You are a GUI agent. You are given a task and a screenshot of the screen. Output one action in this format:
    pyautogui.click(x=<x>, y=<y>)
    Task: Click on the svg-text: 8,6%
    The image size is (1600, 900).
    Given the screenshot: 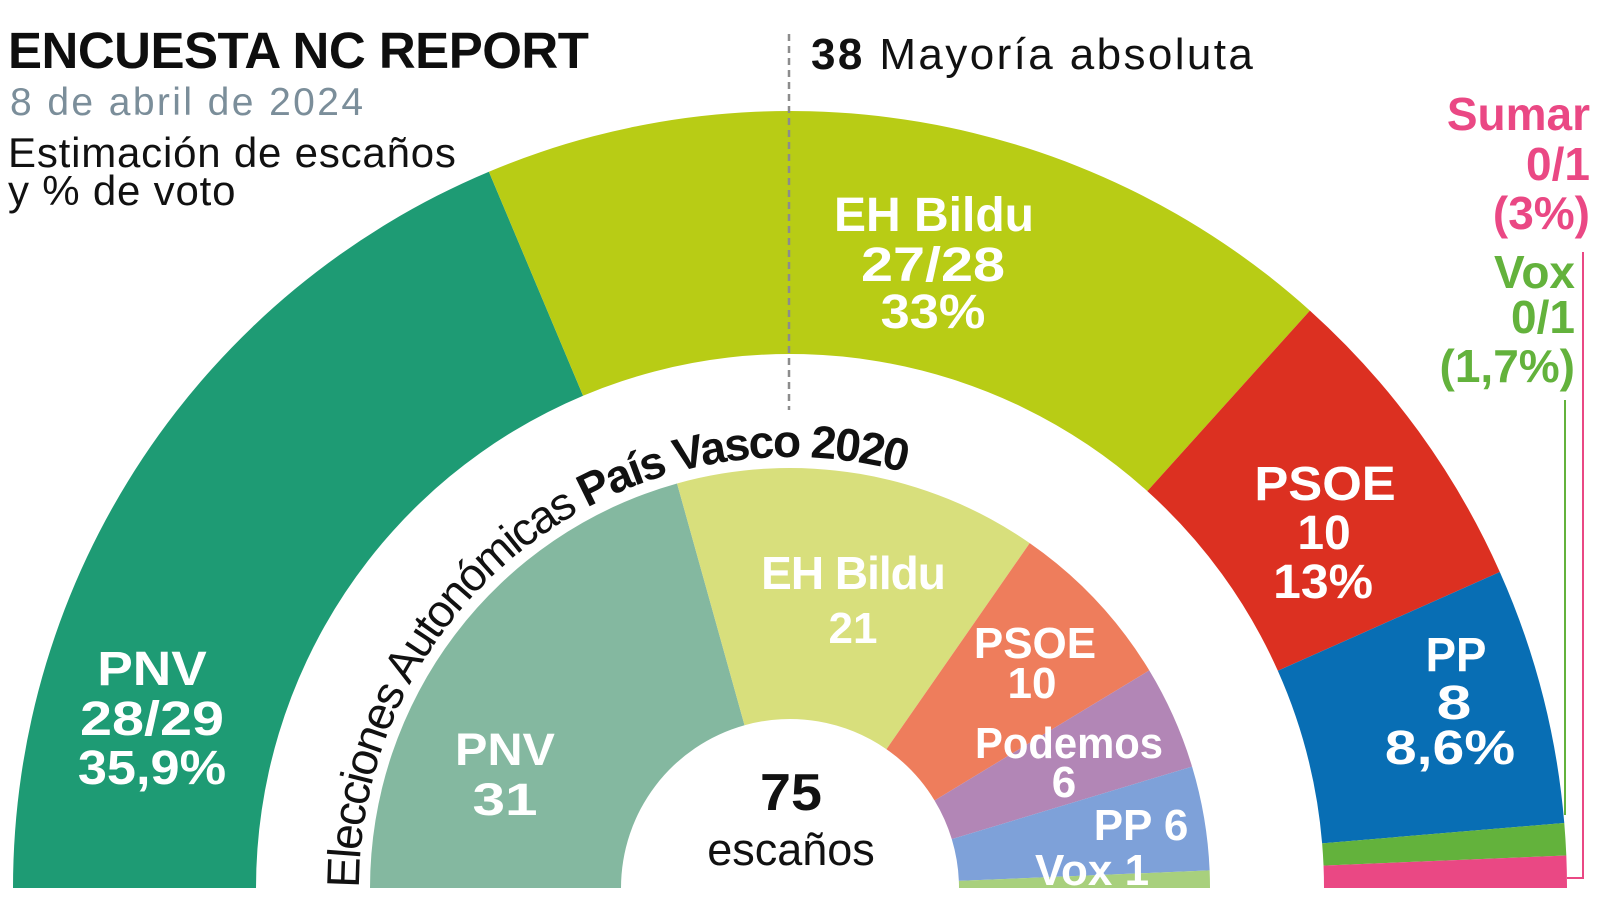 What is the action you would take?
    pyautogui.click(x=1450, y=748)
    